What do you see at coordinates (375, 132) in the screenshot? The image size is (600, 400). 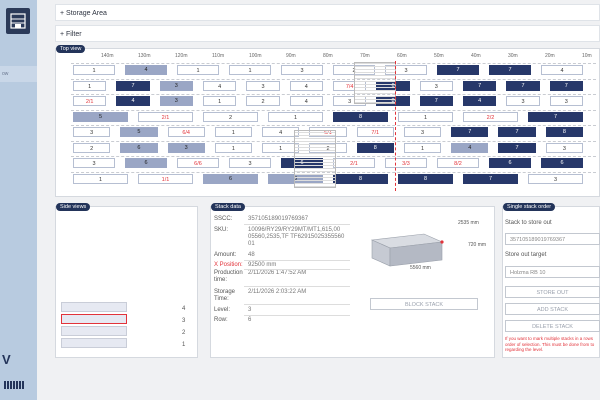 I see `stack-cell: 7/1` at bounding box center [375, 132].